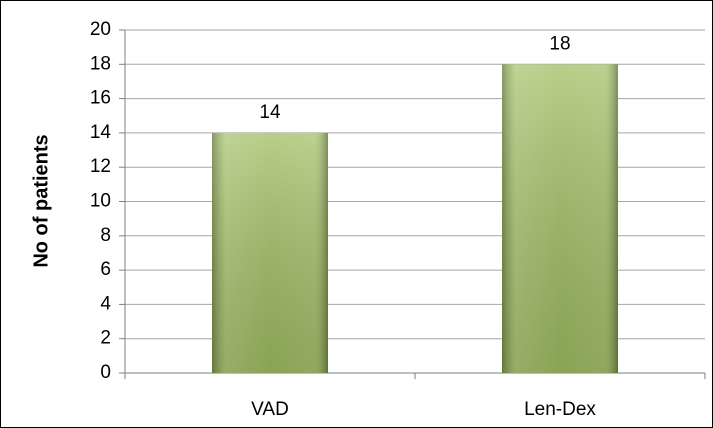  I want to click on y-tick-label: 10, so click(100, 201).